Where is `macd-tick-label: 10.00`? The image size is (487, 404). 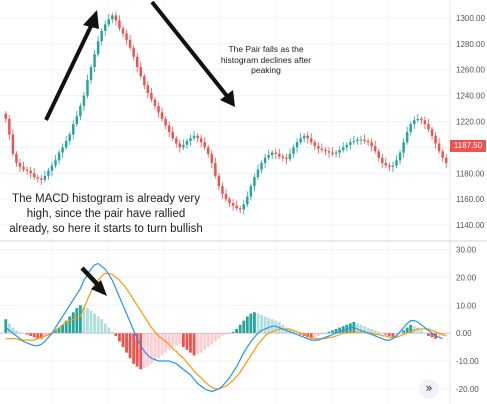
macd-tick-label: 10.00 is located at coordinates (466, 305).